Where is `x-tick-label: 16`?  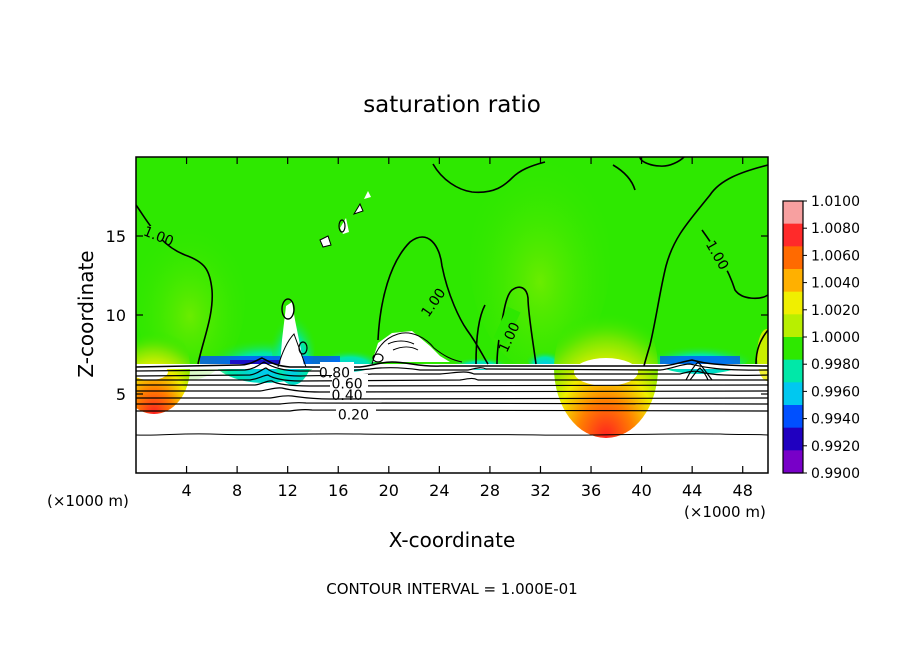
x-tick-label: 16 is located at coordinates (338, 490).